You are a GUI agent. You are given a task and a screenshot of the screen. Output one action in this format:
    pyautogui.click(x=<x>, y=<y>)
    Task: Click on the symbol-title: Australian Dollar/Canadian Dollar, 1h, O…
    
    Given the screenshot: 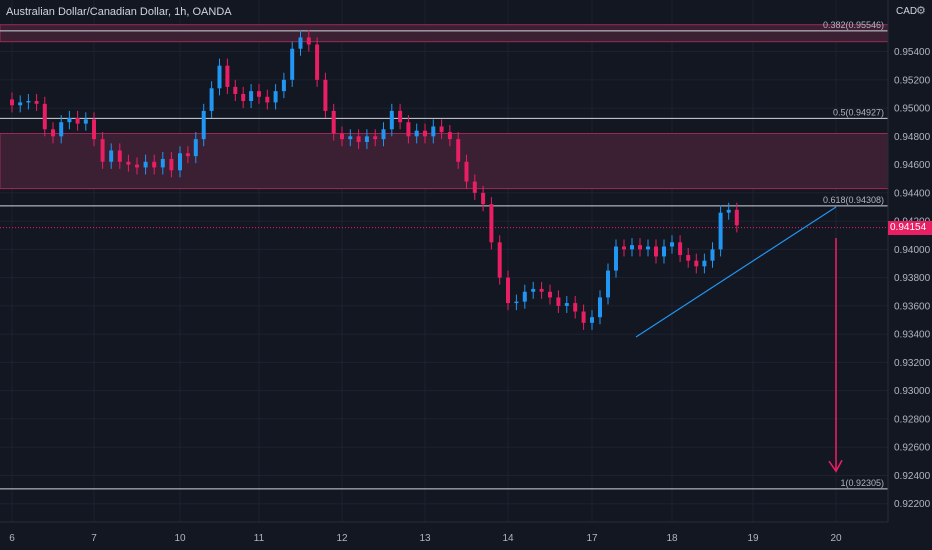 What is the action you would take?
    pyautogui.click(x=119, y=12)
    